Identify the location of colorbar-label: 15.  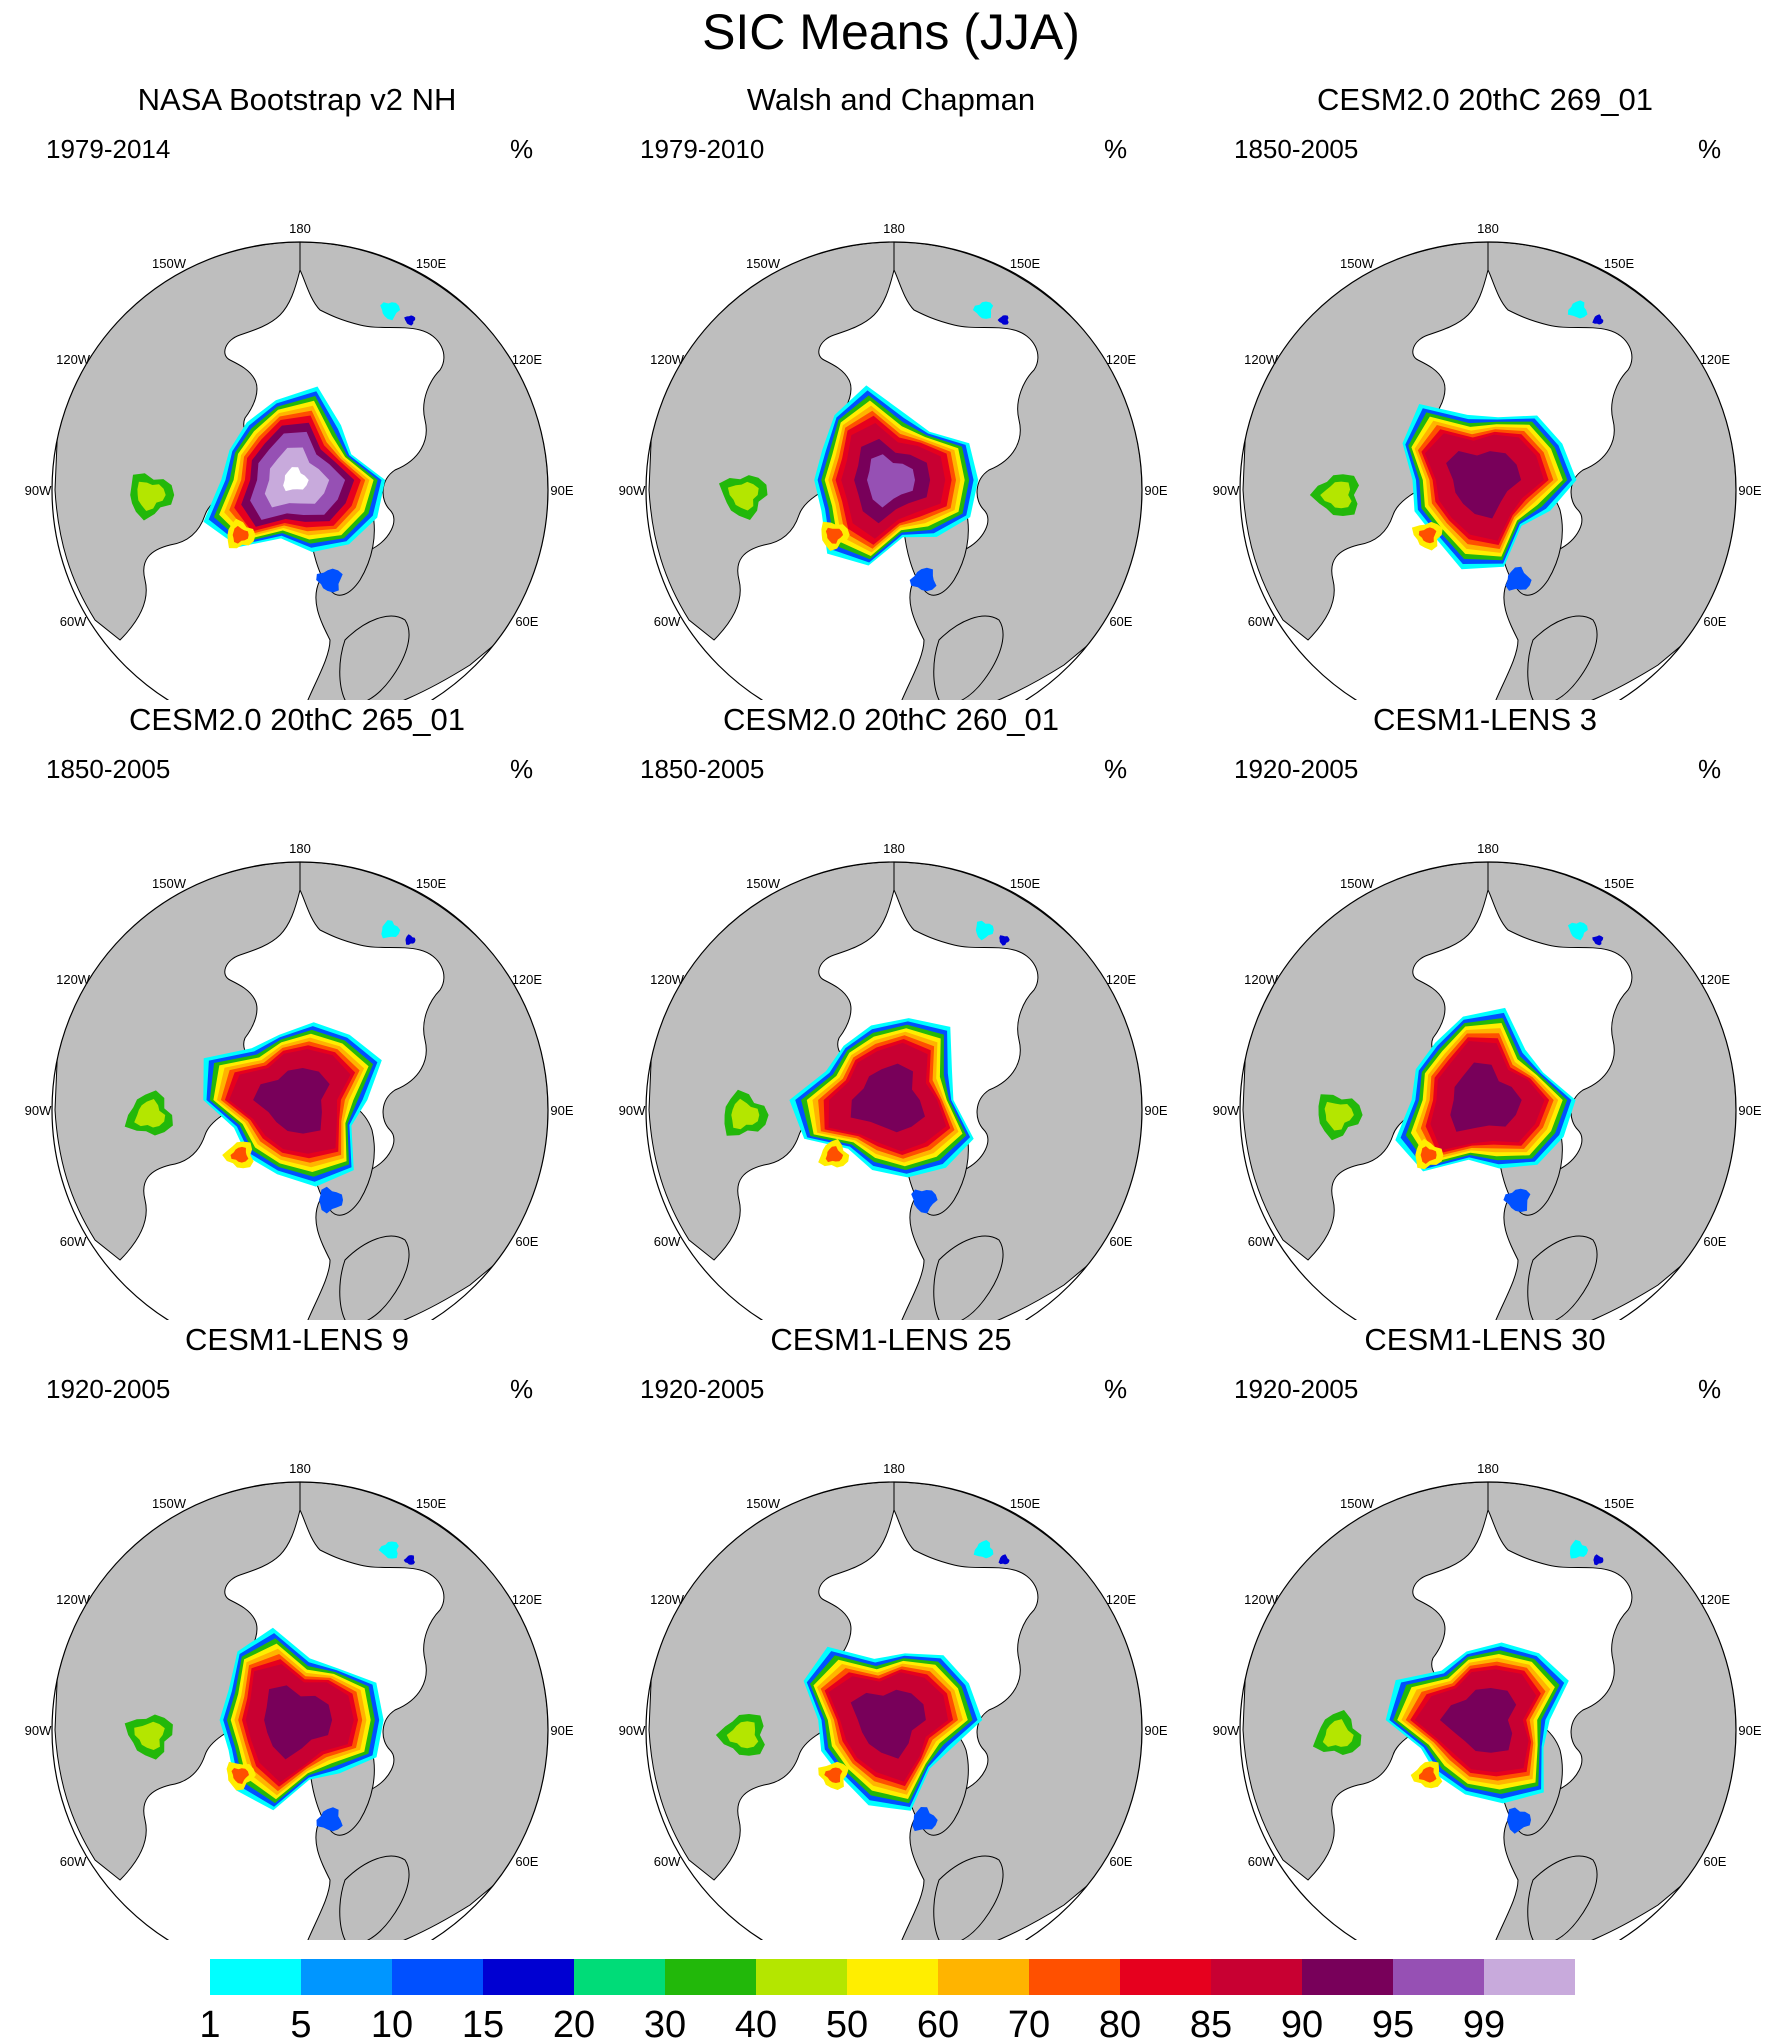
(483, 2023).